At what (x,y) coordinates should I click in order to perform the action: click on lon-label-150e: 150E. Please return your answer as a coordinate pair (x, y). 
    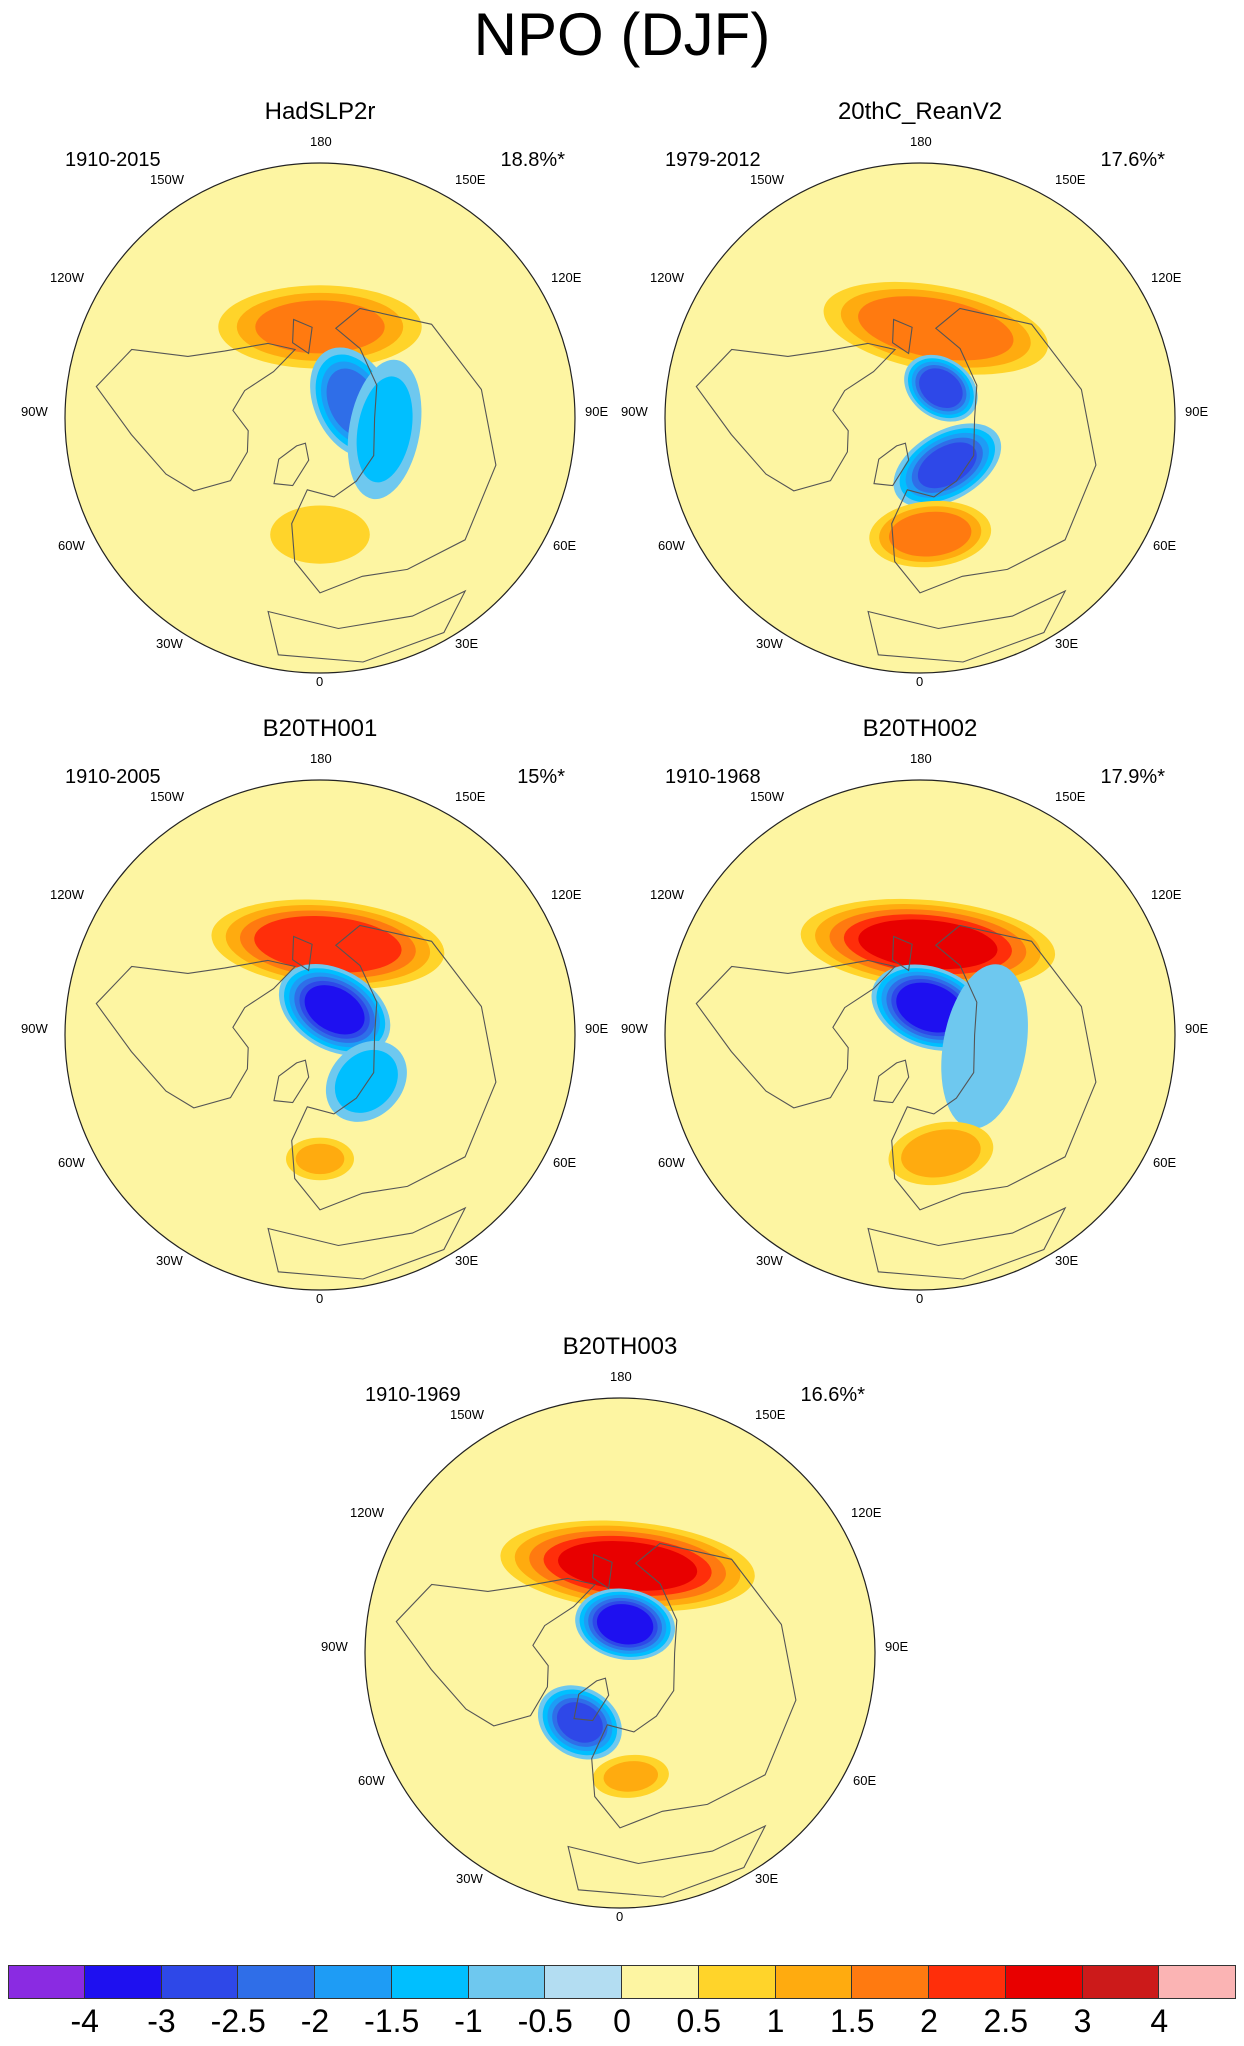
    Looking at the image, I should click on (770, 1414).